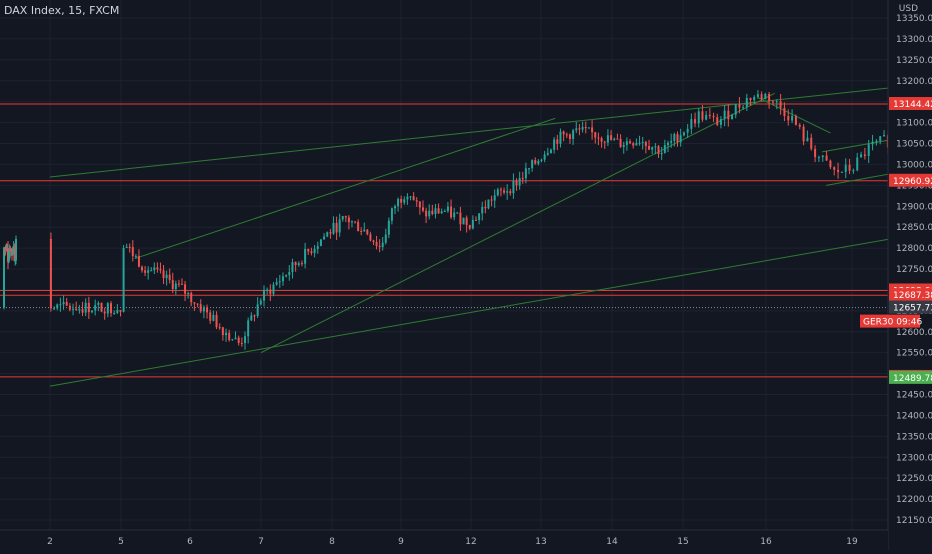 This screenshot has height=554, width=932. I want to click on y-tick-label: 13000.00, so click(914, 165).